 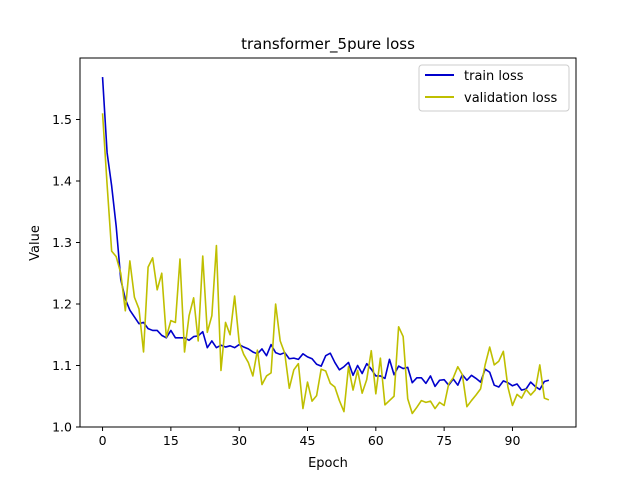 What do you see at coordinates (62, 181) in the screenshot?
I see `y-tick-label: 1.4` at bounding box center [62, 181].